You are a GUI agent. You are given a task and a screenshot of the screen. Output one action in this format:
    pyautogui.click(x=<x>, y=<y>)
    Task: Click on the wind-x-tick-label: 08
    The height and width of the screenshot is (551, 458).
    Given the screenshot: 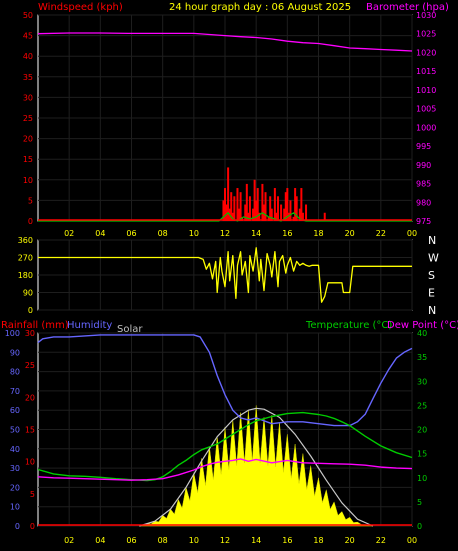 What is the action you would take?
    pyautogui.click(x=163, y=233)
    